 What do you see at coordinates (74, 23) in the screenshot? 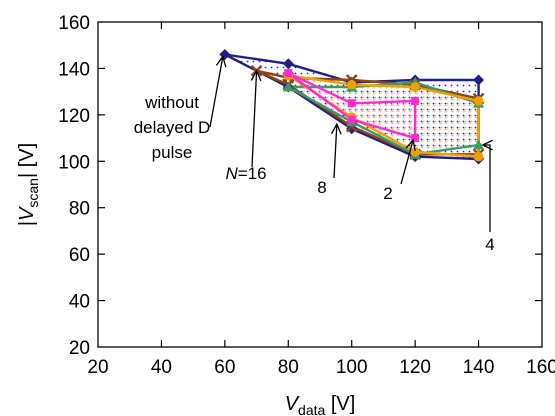
I see `y-tick-label: 160` at bounding box center [74, 23].